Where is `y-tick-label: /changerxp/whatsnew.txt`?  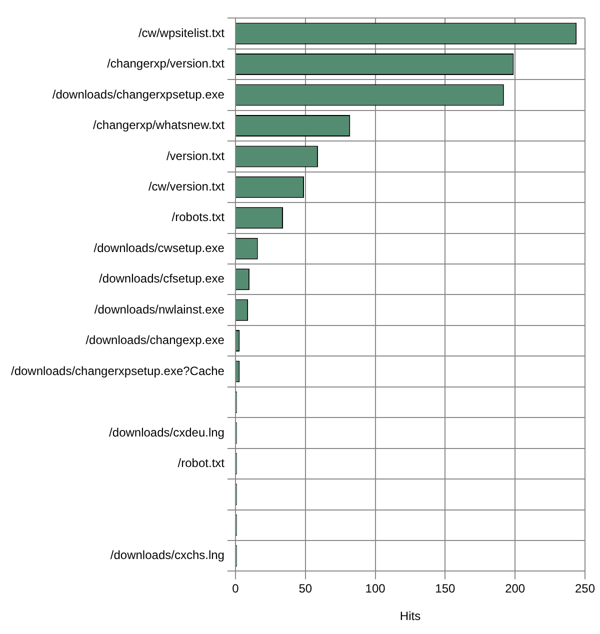 y-tick-label: /changerxp/whatsnew.txt is located at coordinates (159, 125).